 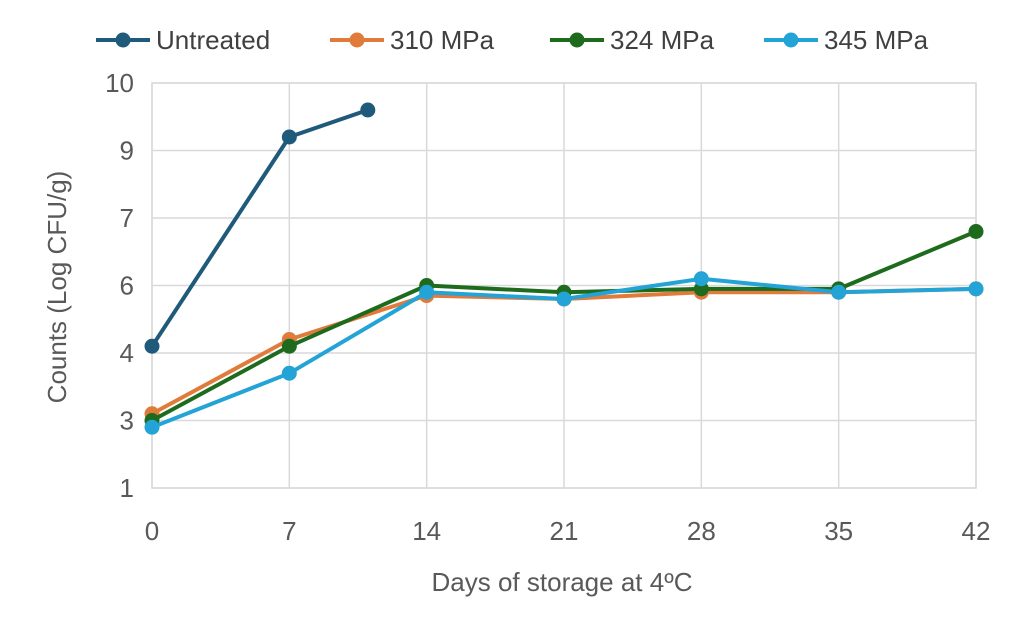 What do you see at coordinates (564, 531) in the screenshot?
I see `x-tick-label: 21` at bounding box center [564, 531].